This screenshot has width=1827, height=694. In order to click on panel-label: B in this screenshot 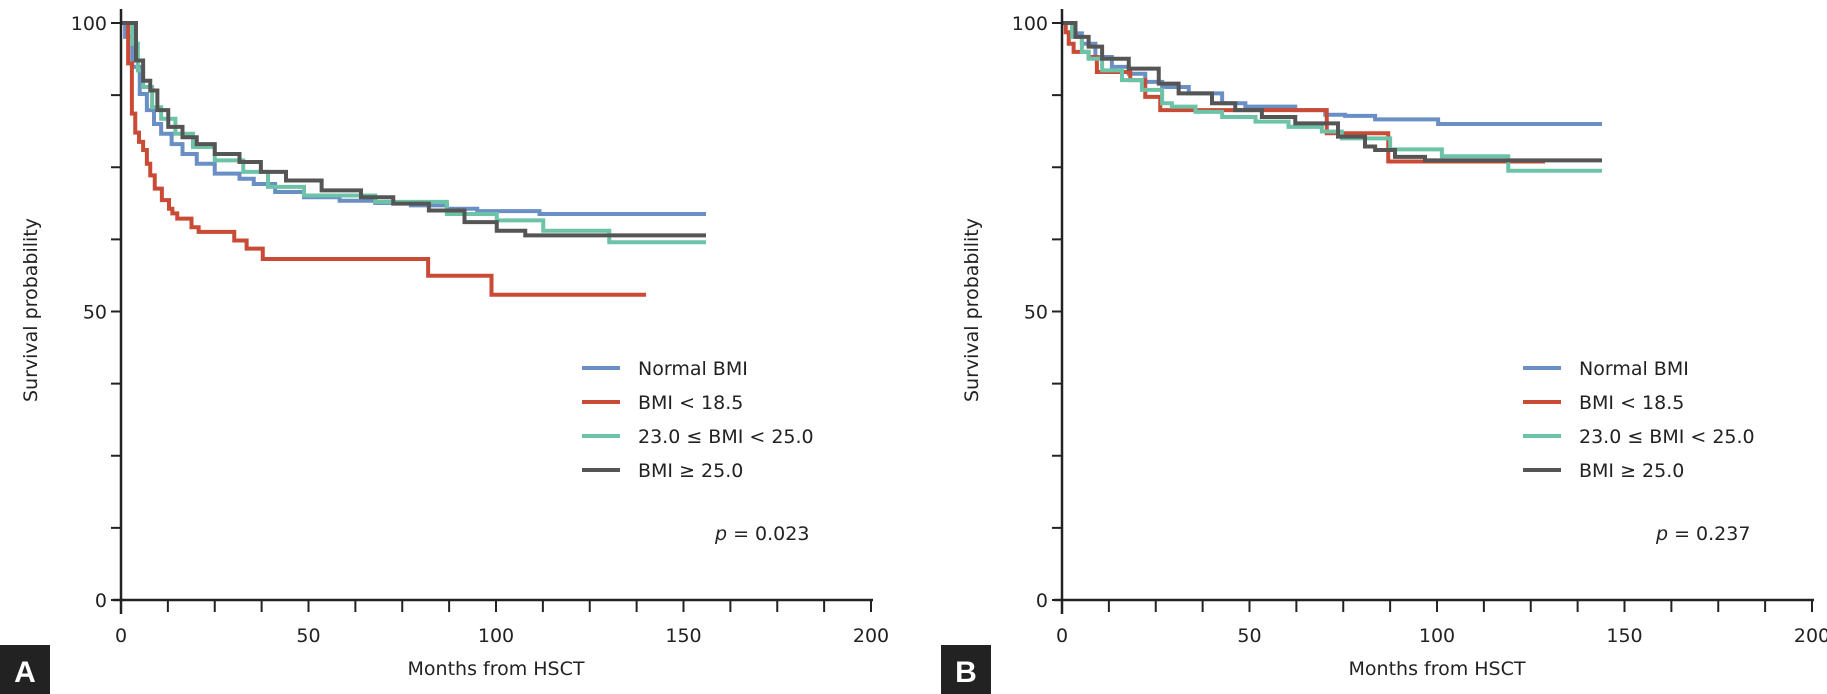, I will do `click(966, 672)`.